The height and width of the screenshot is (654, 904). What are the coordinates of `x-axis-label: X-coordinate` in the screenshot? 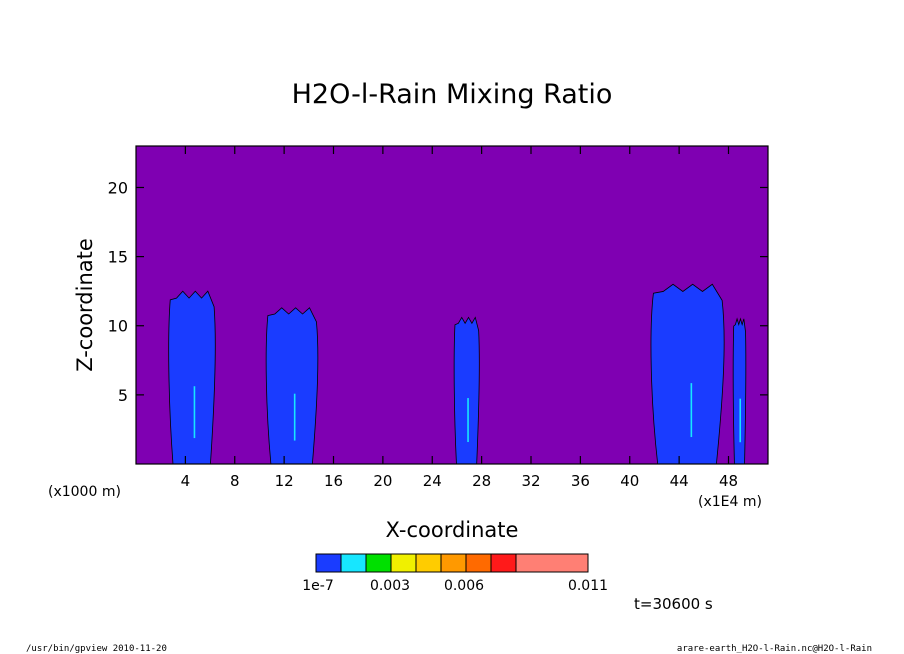 It's located at (452, 530).